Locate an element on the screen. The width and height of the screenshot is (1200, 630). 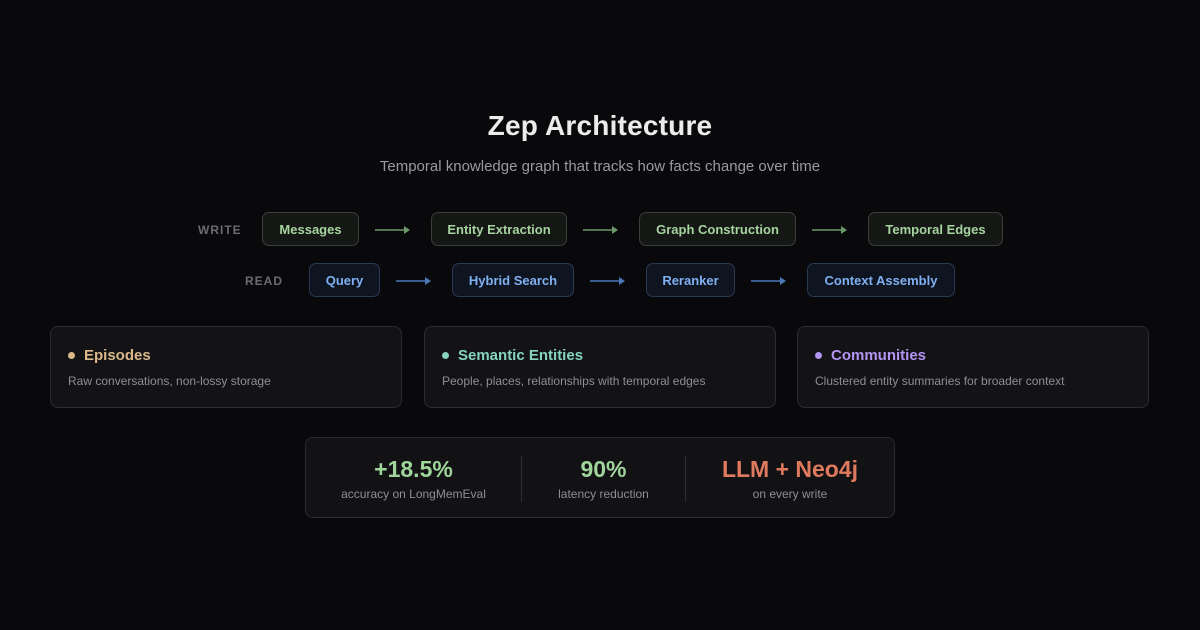
write-row-label: WRITE is located at coordinates (220, 230).